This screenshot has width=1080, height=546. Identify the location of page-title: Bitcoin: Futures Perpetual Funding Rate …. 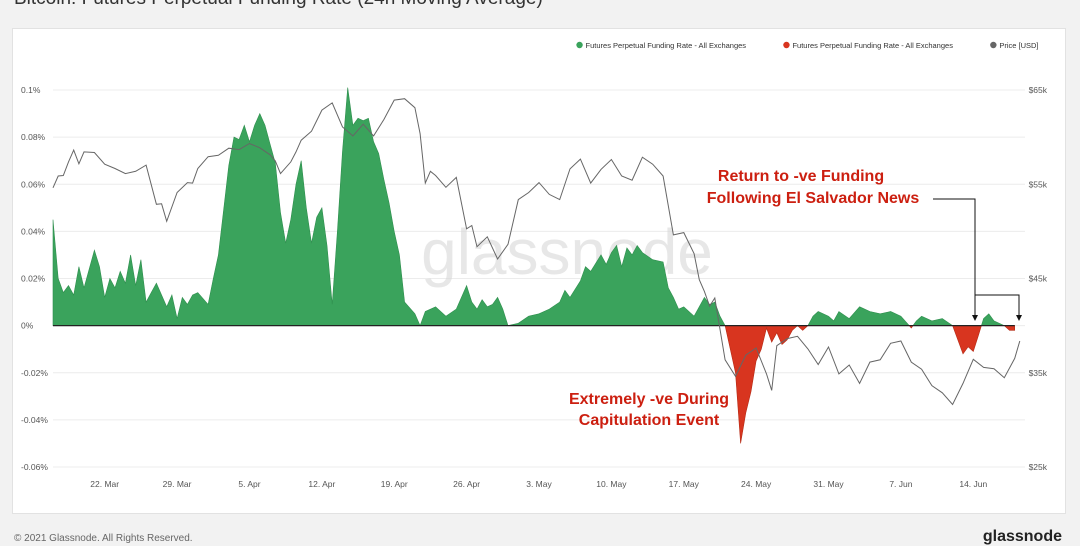
(278, 5).